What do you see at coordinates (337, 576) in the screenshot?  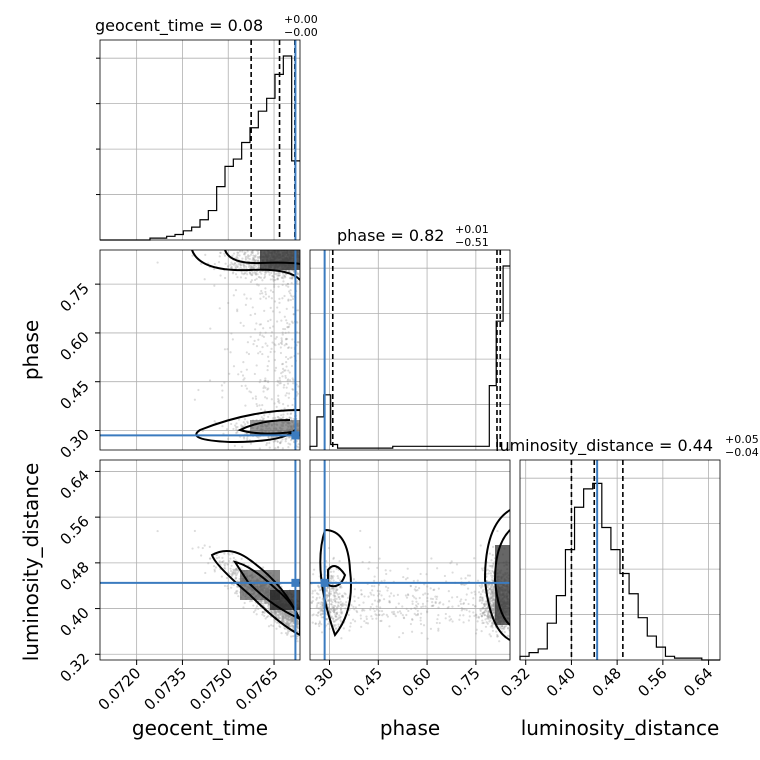 I see `contour-lp-left-inner` at bounding box center [337, 576].